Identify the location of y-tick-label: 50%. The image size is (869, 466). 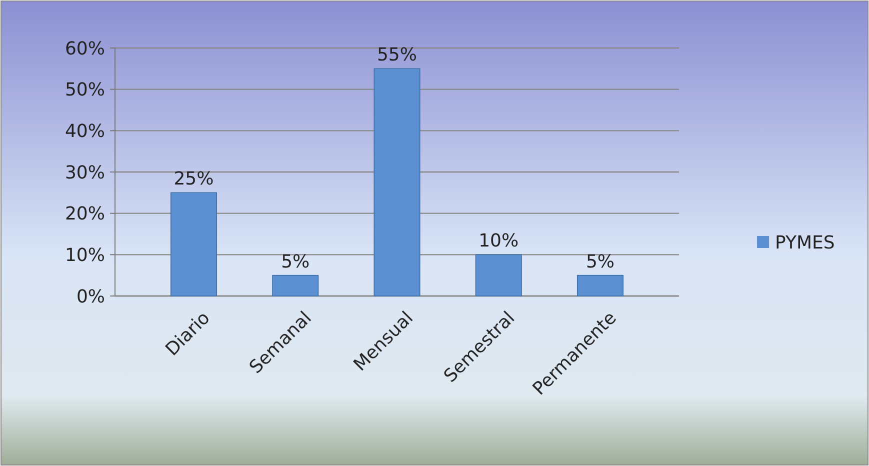
(84, 90).